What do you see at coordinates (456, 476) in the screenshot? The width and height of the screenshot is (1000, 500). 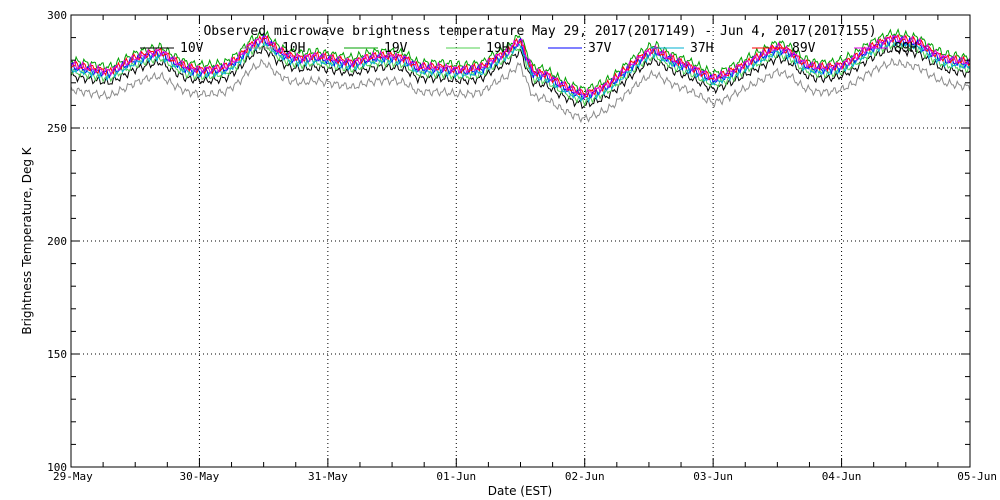 I see `x-tick-label: 01-Jun` at bounding box center [456, 476].